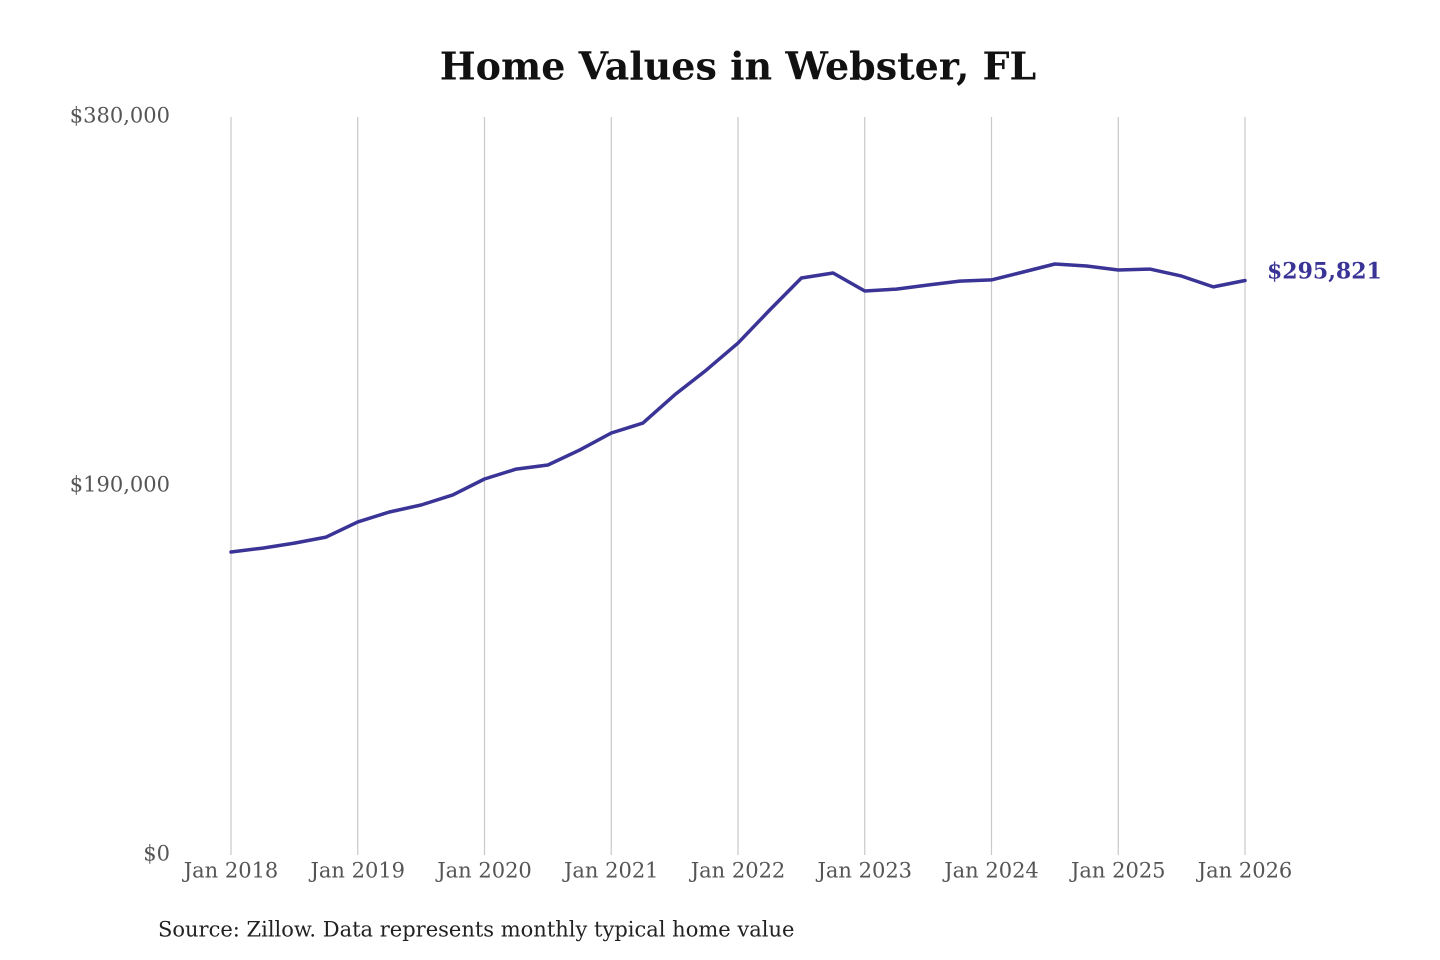  Describe the element at coordinates (738, 66) in the screenshot. I see `chart-title: Home Values in Webster, FL` at that location.